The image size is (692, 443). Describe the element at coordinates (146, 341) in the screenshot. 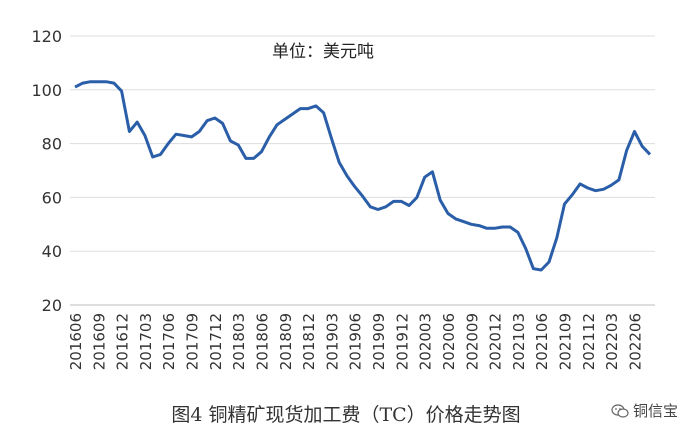

I see `x-tick-label: 201703` at that location.